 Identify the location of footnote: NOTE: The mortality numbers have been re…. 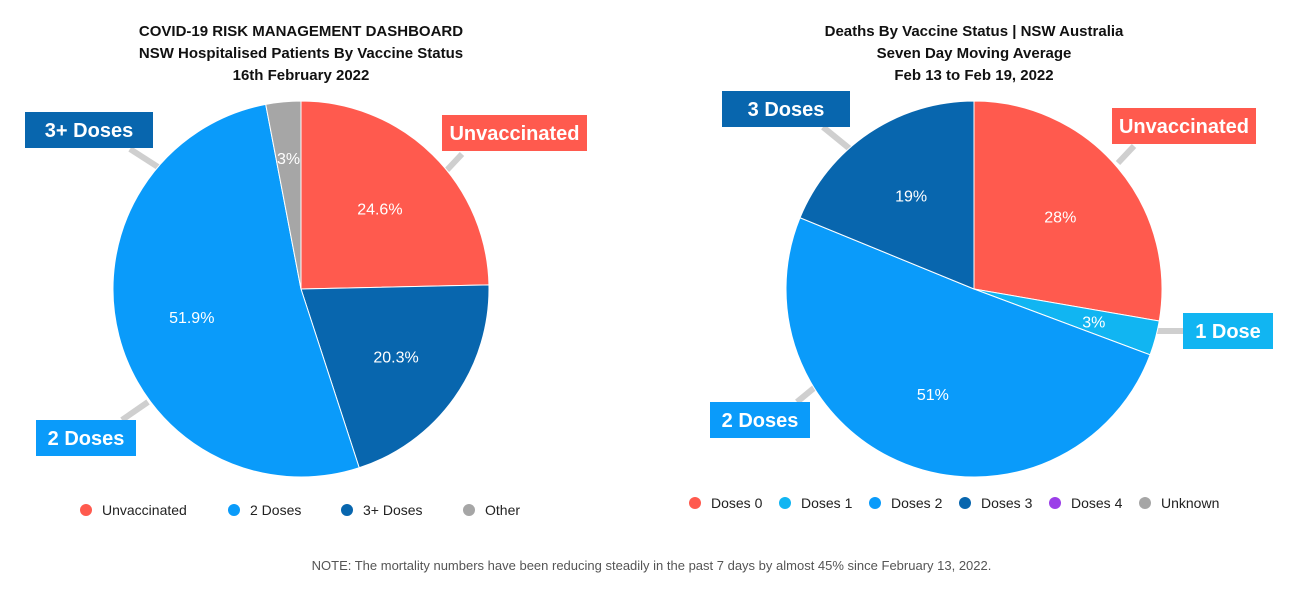
(651, 565).